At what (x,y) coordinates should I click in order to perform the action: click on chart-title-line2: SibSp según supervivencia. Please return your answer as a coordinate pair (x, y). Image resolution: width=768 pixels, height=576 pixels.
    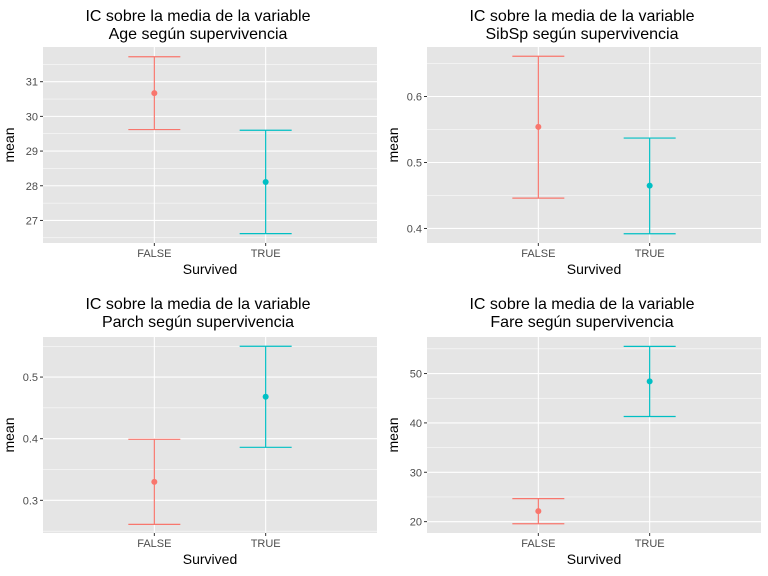
    Looking at the image, I should click on (581, 34).